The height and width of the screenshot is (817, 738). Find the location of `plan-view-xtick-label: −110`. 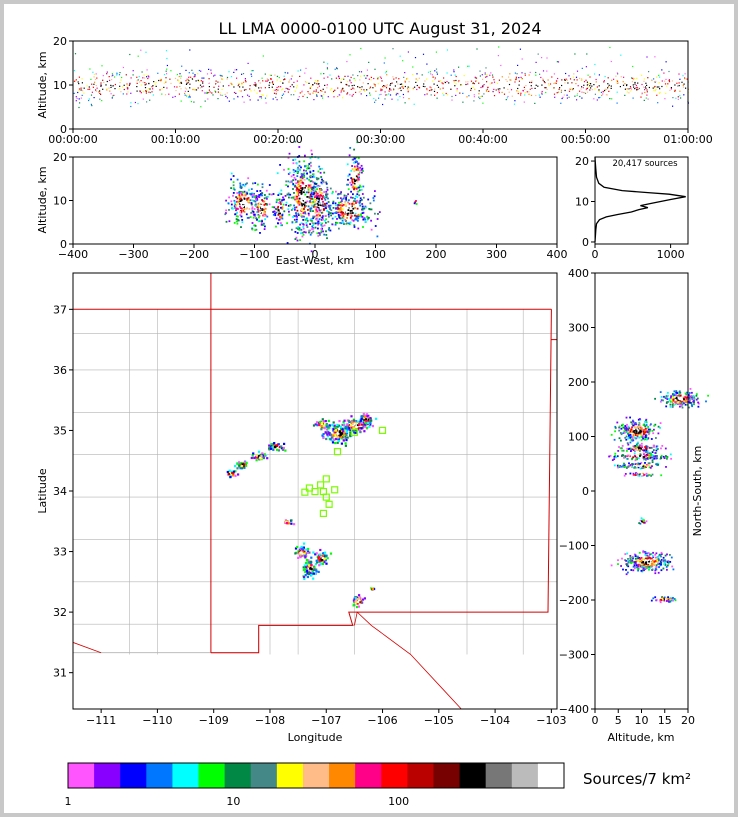

plan-view-xtick-label: −110 is located at coordinates (157, 720).